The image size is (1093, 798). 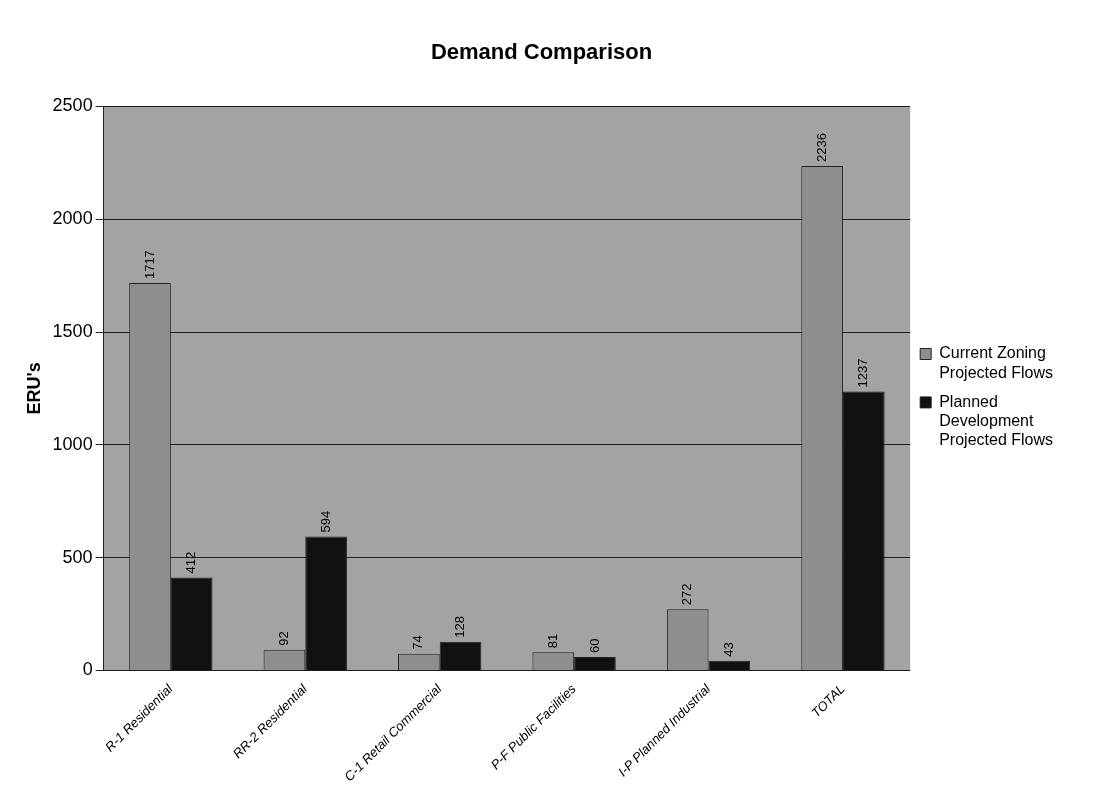 I want to click on data-label: 74, so click(x=418, y=642).